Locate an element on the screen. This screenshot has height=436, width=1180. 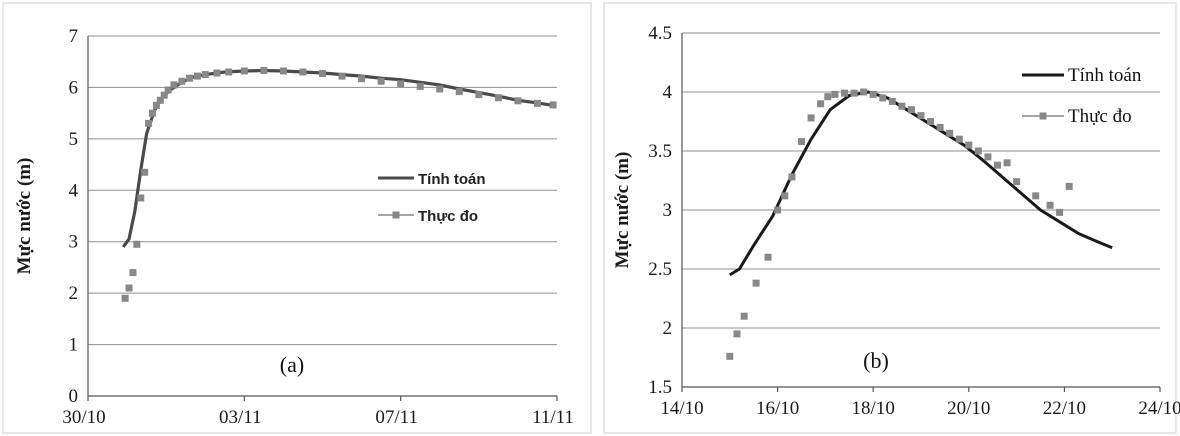
x-tick-label: 20/10 is located at coordinates (968, 408).